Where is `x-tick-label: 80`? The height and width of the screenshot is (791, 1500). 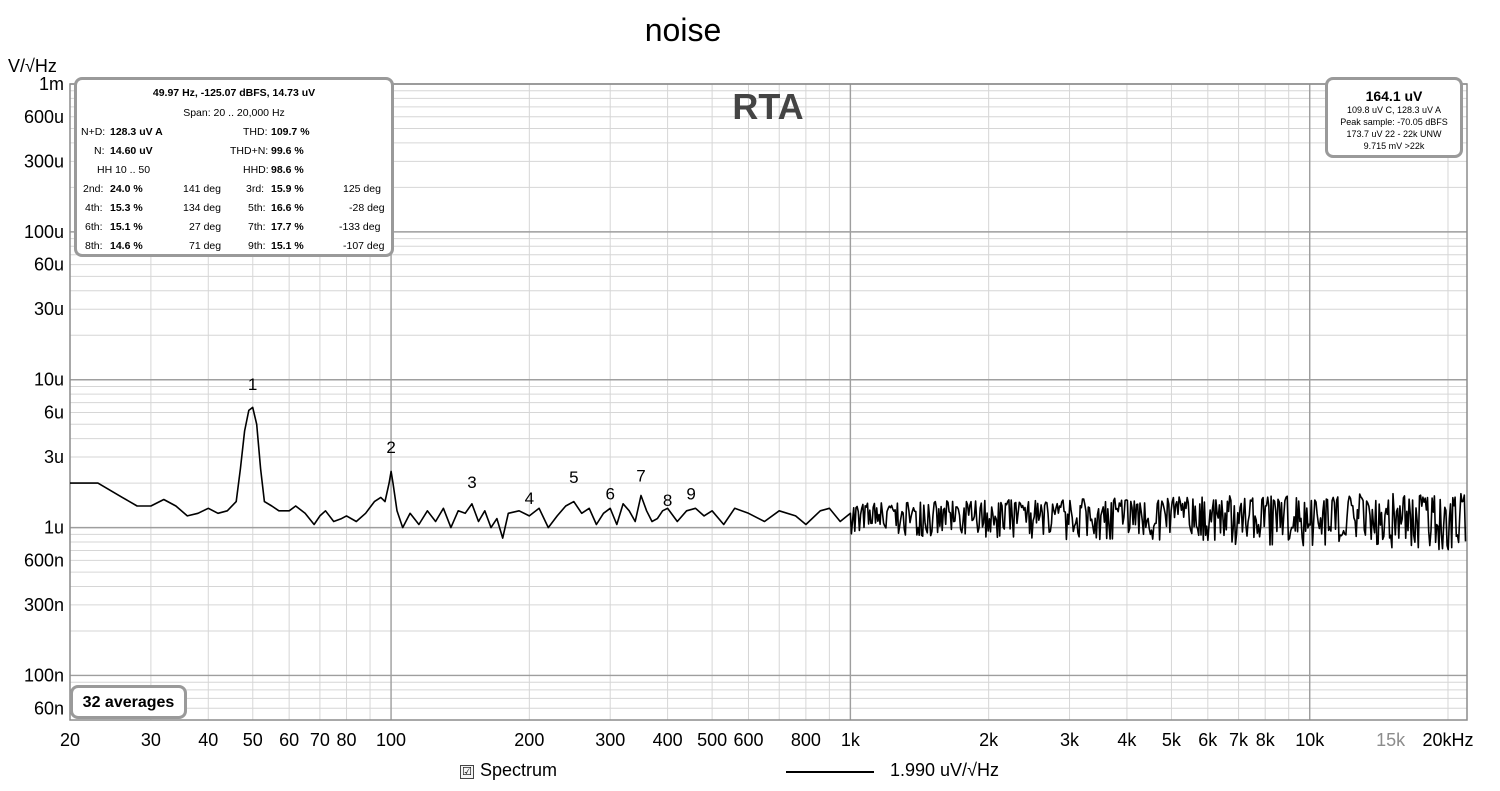
x-tick-label: 80 is located at coordinates (347, 740).